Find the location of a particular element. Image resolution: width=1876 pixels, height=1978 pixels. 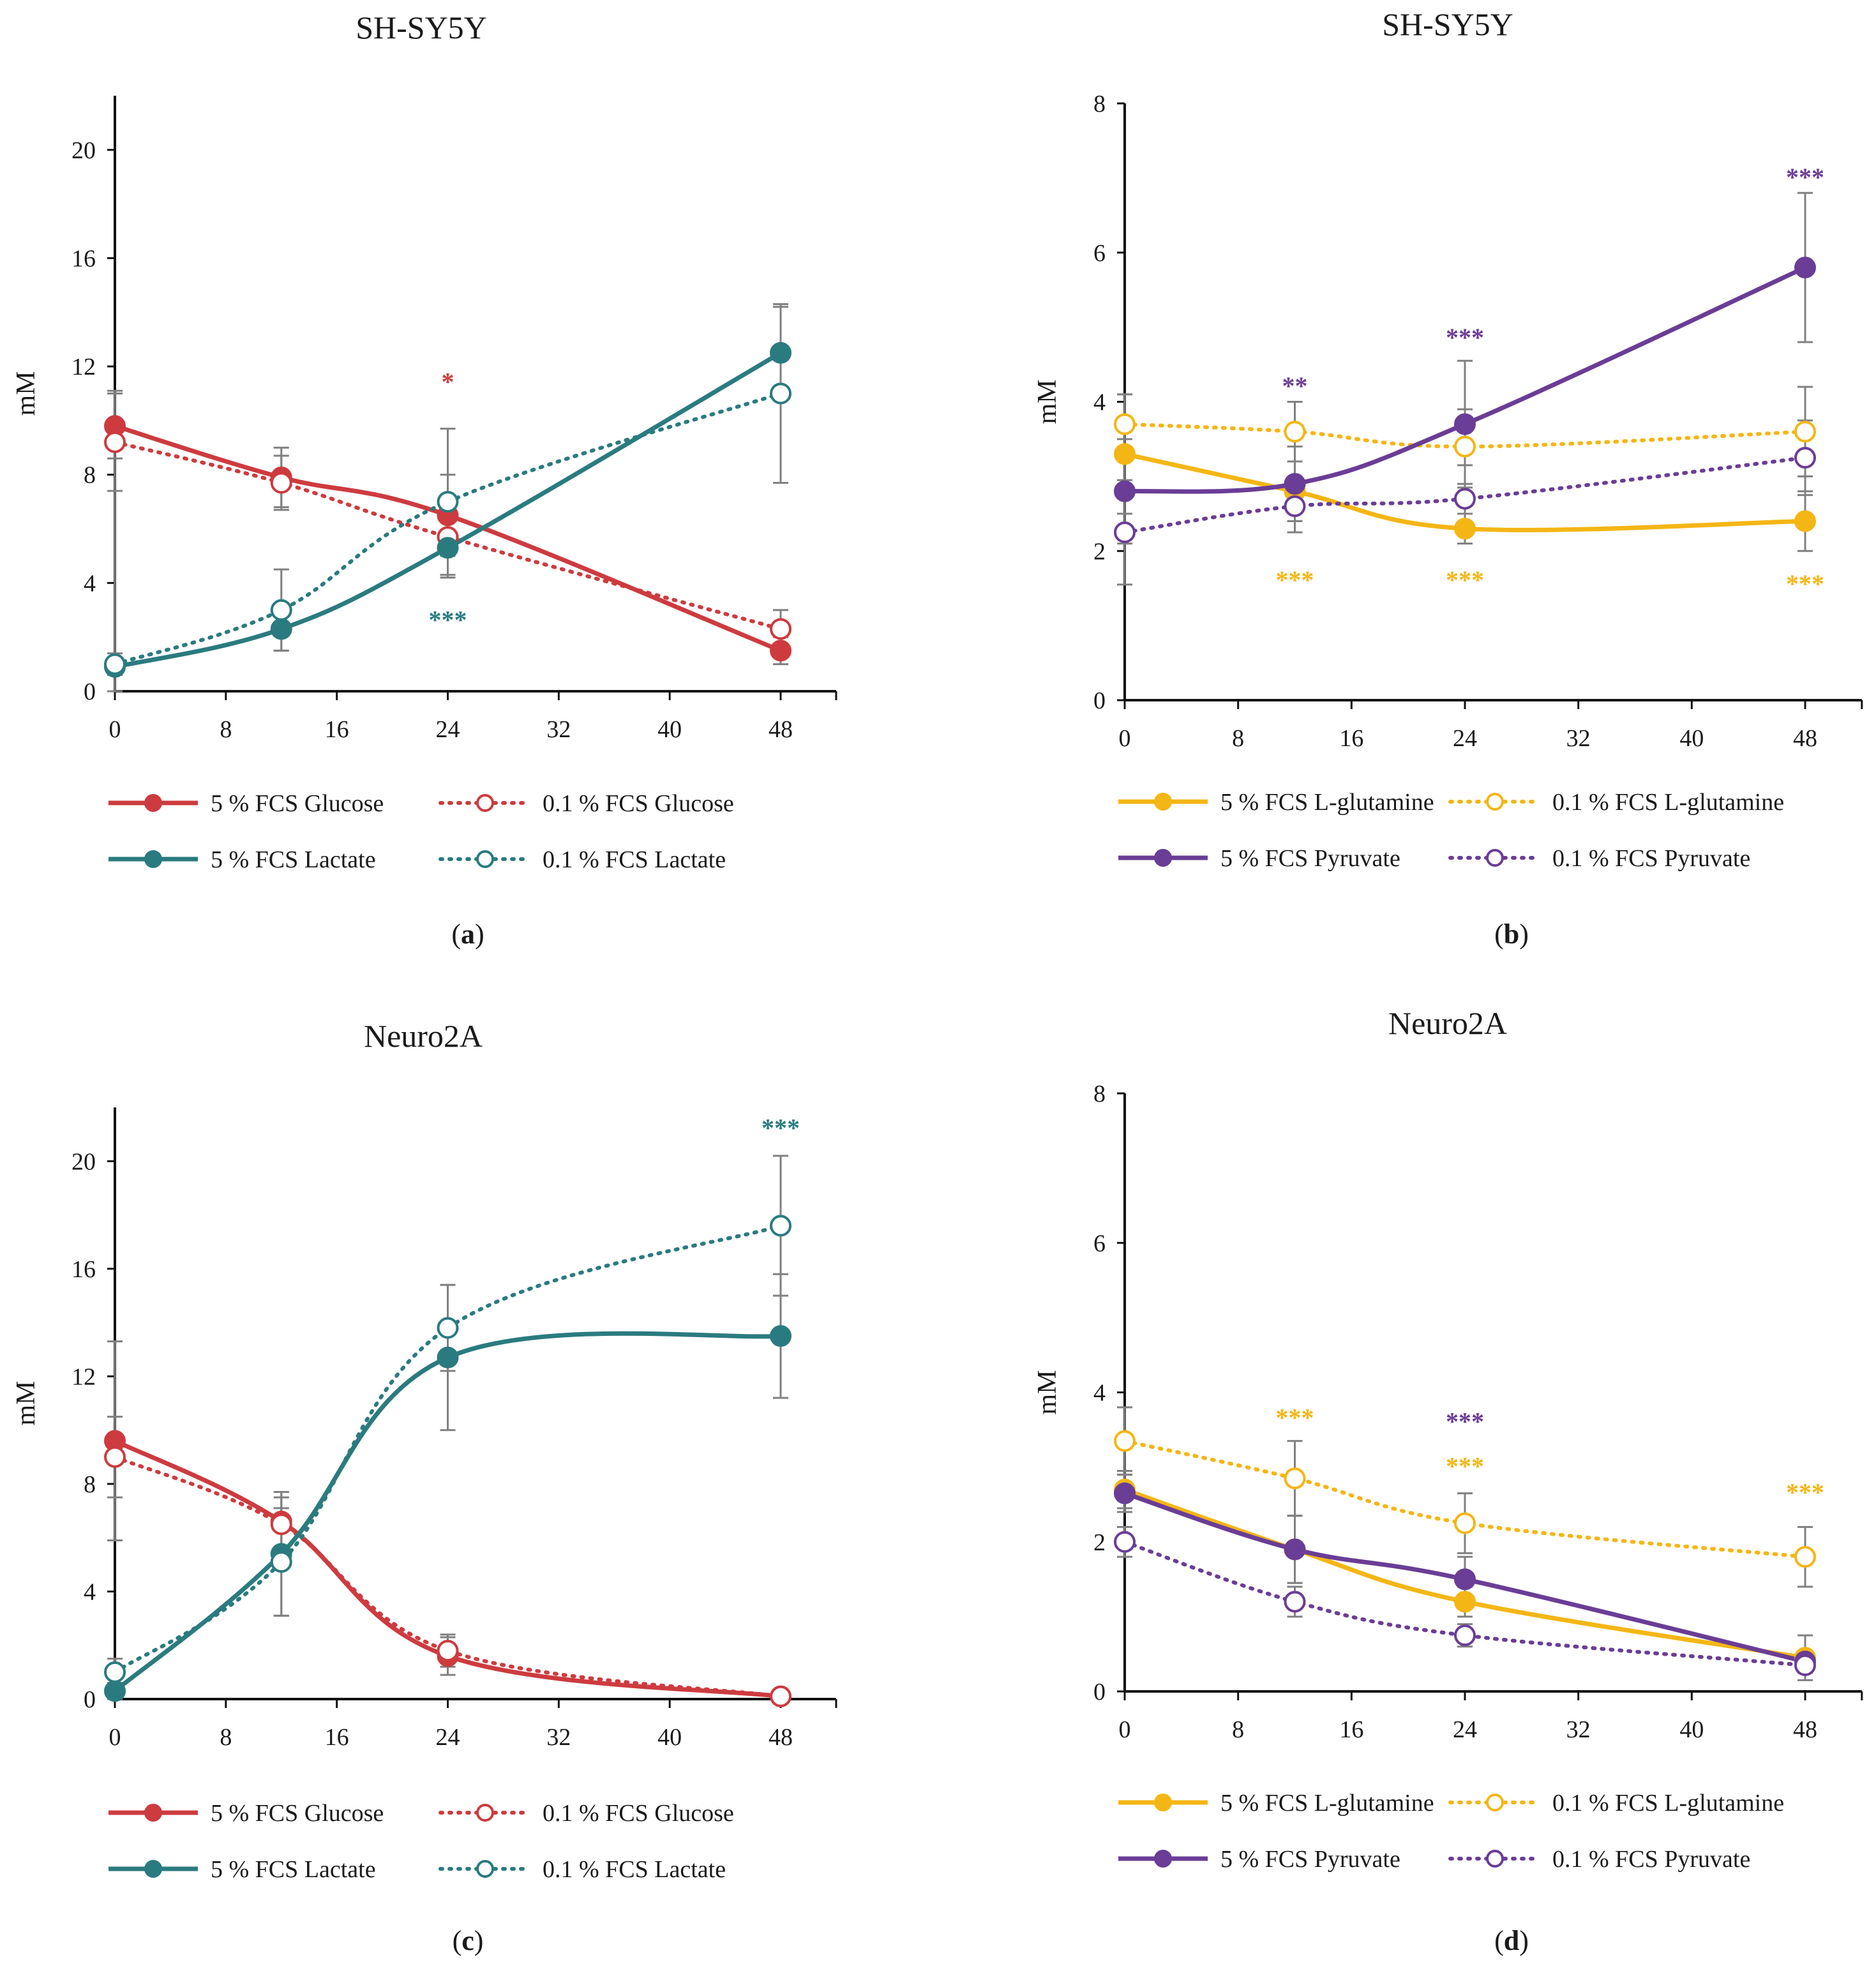

legend-label: 0.1 % FCS L-glutamine is located at coordinates (1668, 803).